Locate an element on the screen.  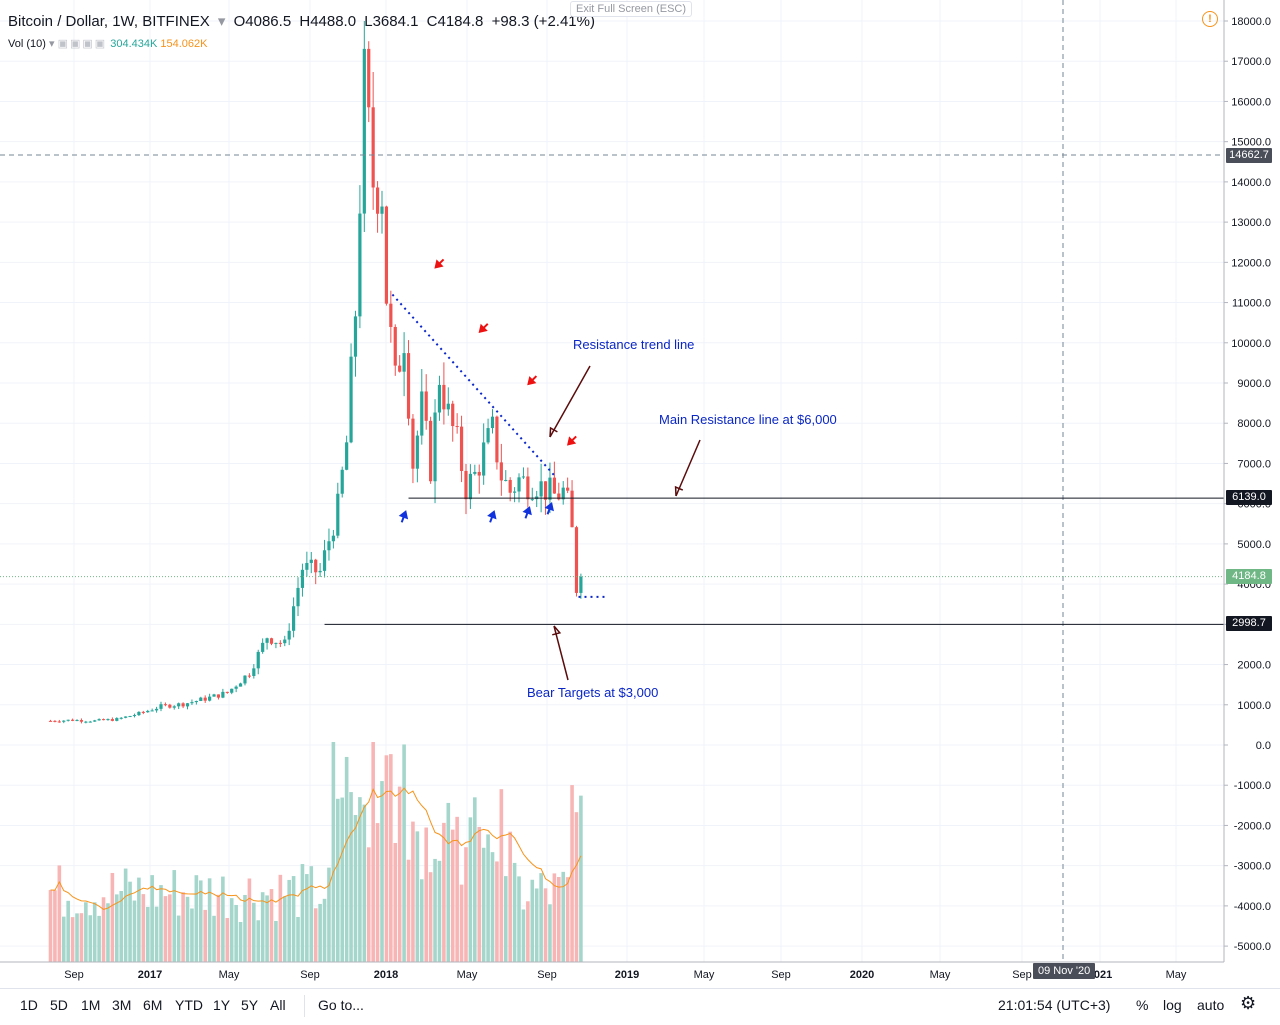
arrow-main-resistance is located at coordinates (688, 468).